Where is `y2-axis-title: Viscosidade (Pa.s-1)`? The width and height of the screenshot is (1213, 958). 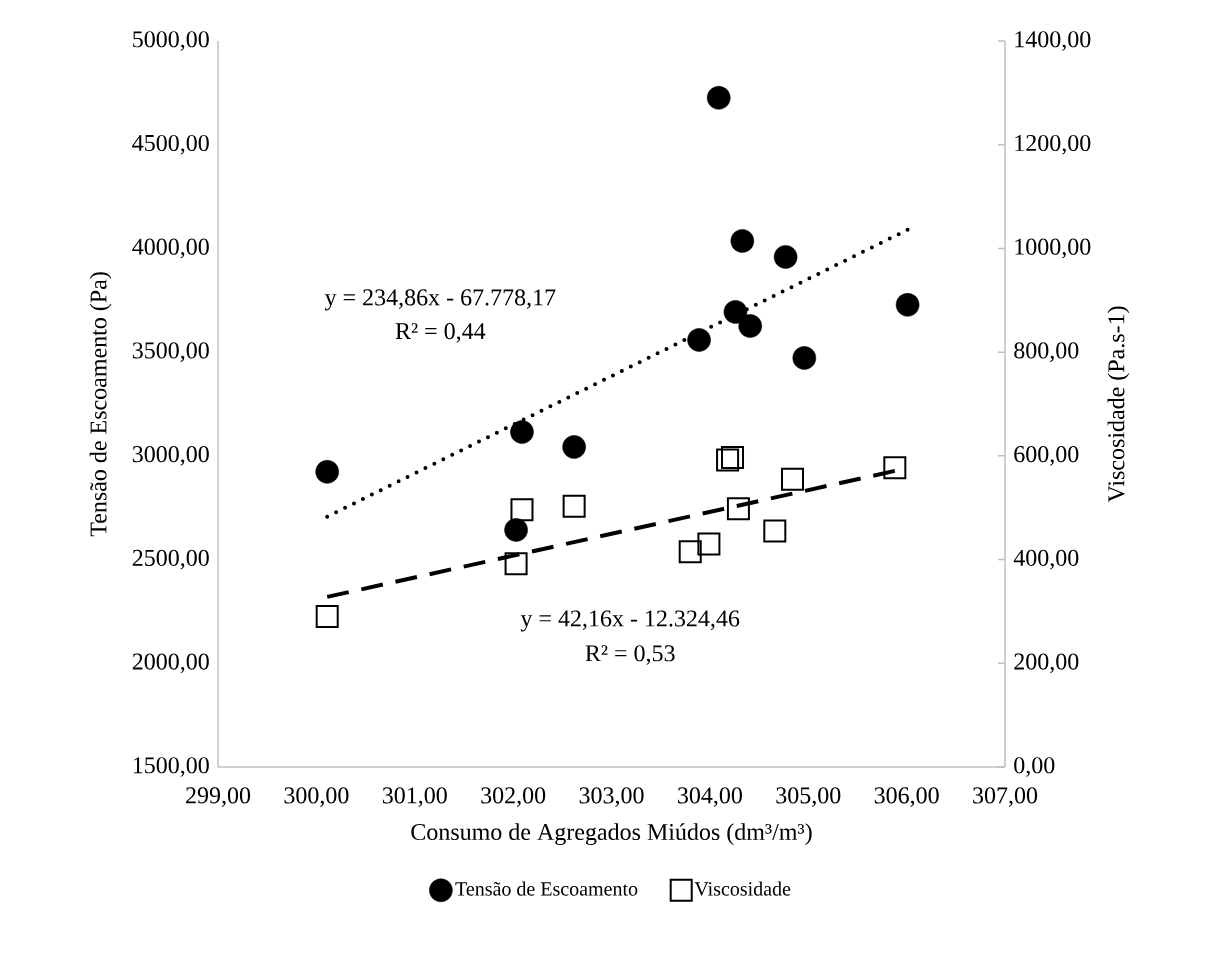 y2-axis-title: Viscosidade (Pa.s-1) is located at coordinates (1118, 404).